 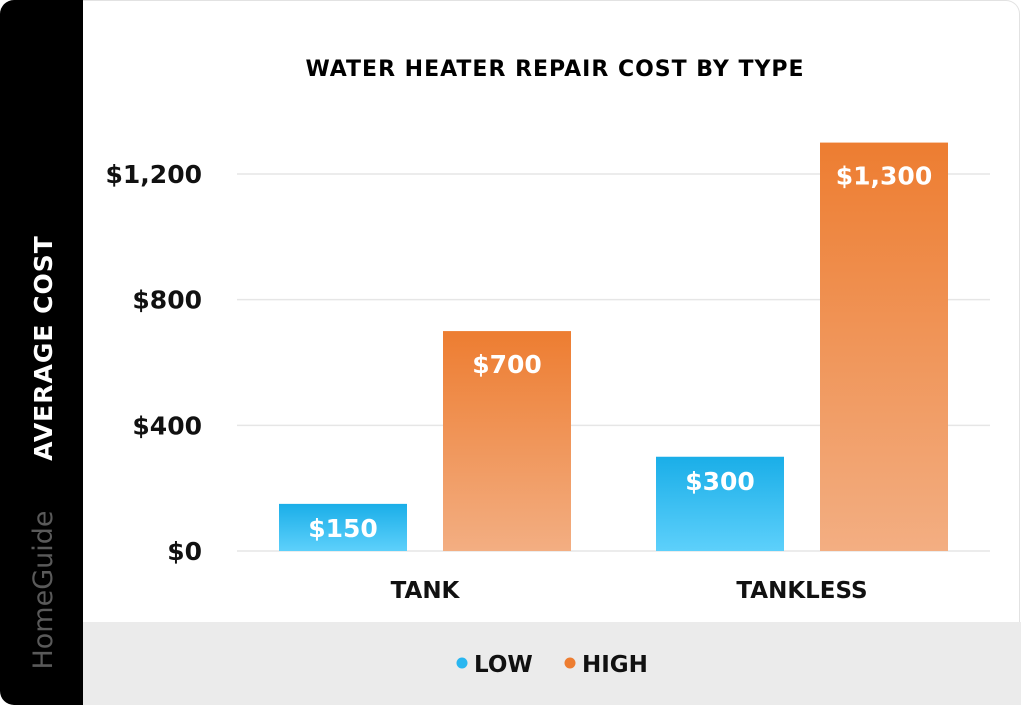 What do you see at coordinates (503, 665) in the screenshot?
I see `legend-label-low: LOW` at bounding box center [503, 665].